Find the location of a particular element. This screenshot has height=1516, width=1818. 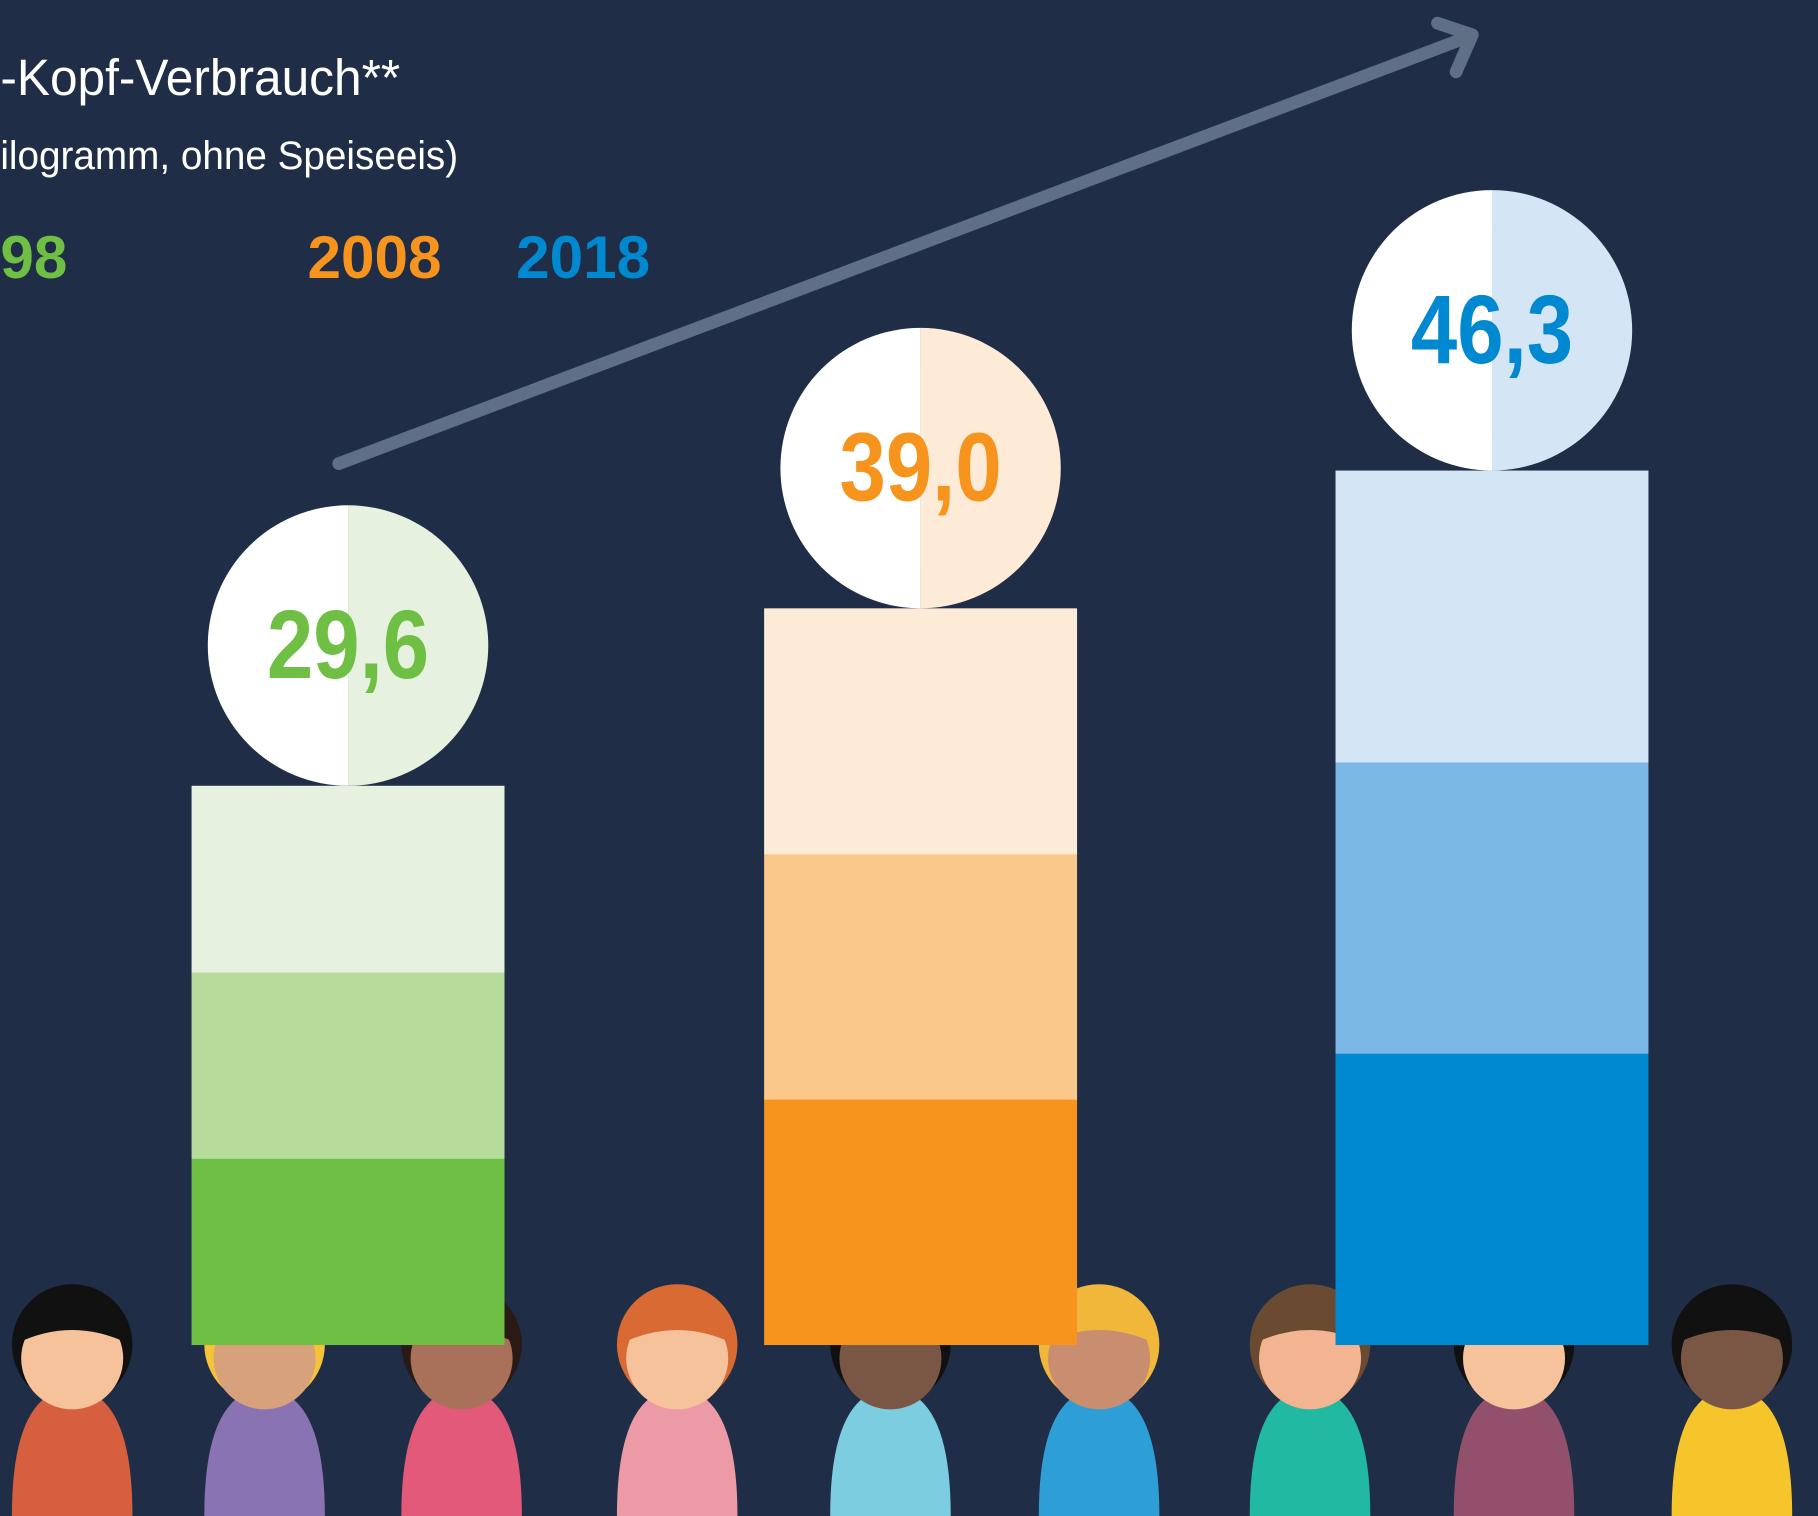

legend-label: 2018 is located at coordinates (583, 257).